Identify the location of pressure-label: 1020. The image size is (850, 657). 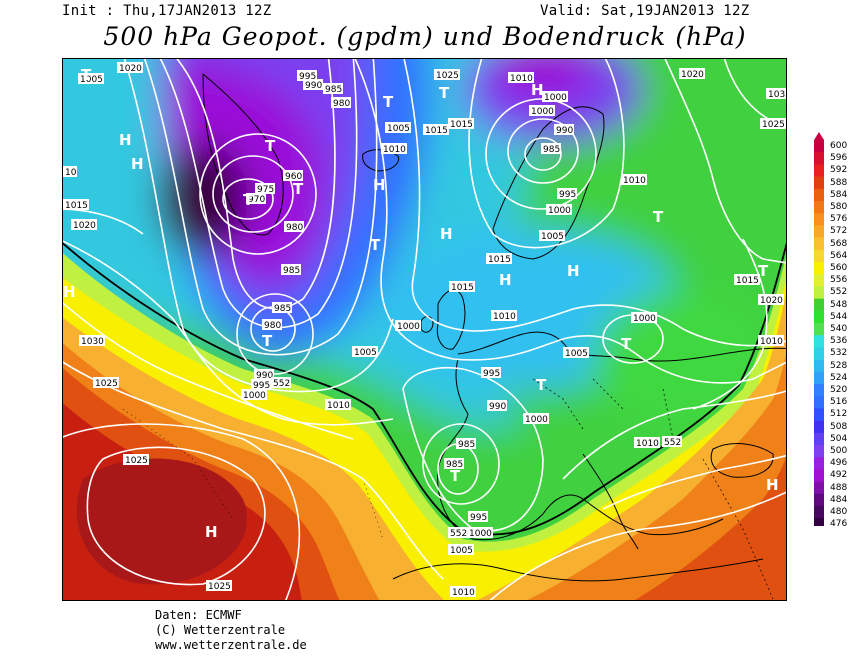
(771, 300).